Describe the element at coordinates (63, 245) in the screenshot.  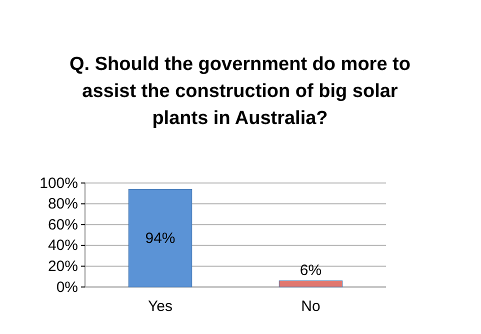
I see `y-tick-label: 40%` at that location.